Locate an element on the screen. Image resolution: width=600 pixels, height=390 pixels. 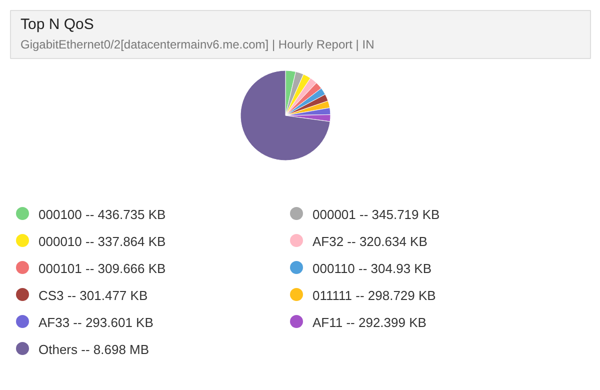
legend-label: AF33 -- 293.601 KB is located at coordinates (96, 322).